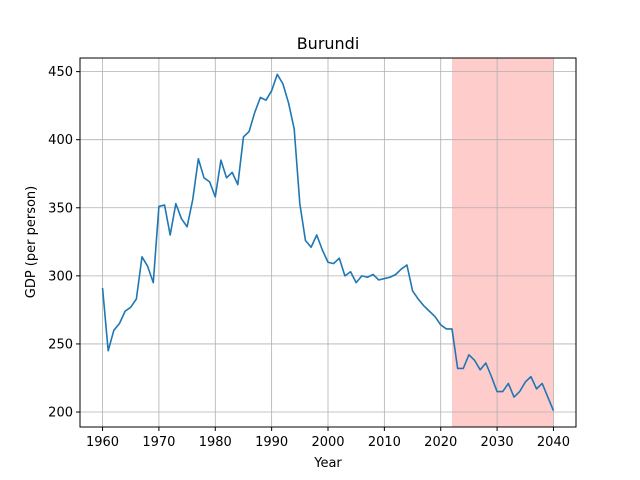 This screenshot has height=480, width=640. Describe the element at coordinates (60, 413) in the screenshot. I see `y-tick-label: 200` at that location.